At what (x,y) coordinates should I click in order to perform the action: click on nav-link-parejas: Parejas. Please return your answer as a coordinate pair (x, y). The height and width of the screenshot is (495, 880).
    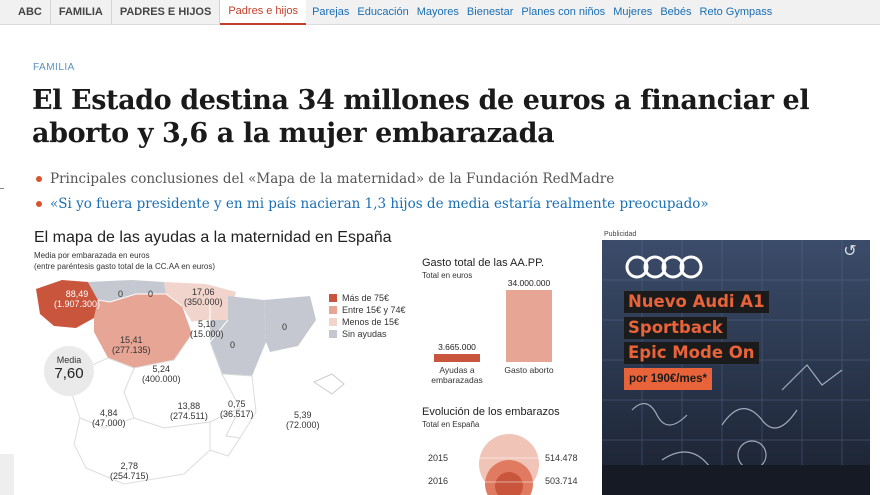
    Looking at the image, I should click on (331, 12).